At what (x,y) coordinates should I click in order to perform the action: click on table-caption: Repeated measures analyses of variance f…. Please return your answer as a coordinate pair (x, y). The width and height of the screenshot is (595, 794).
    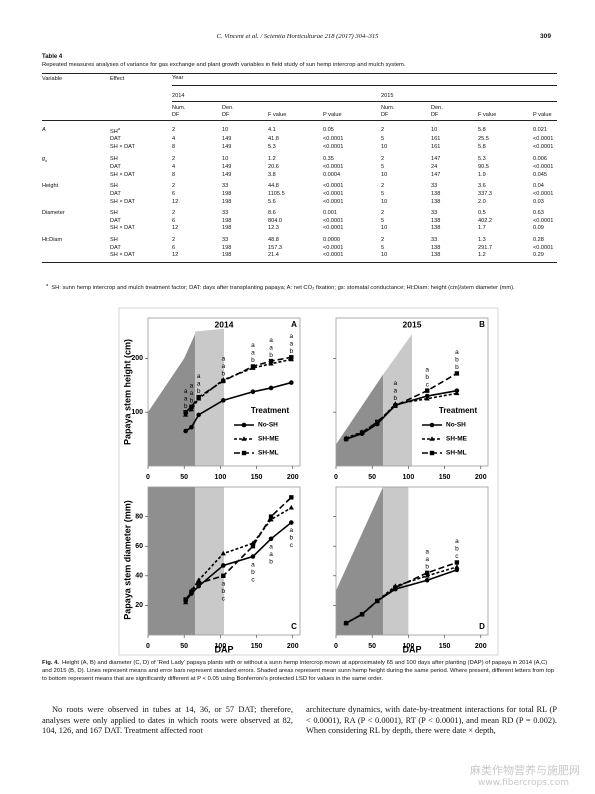
    Looking at the image, I should click on (224, 65).